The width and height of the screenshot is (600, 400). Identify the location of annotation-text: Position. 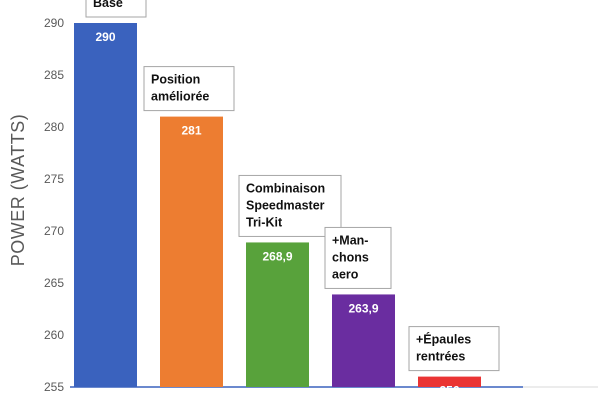
(175, 80).